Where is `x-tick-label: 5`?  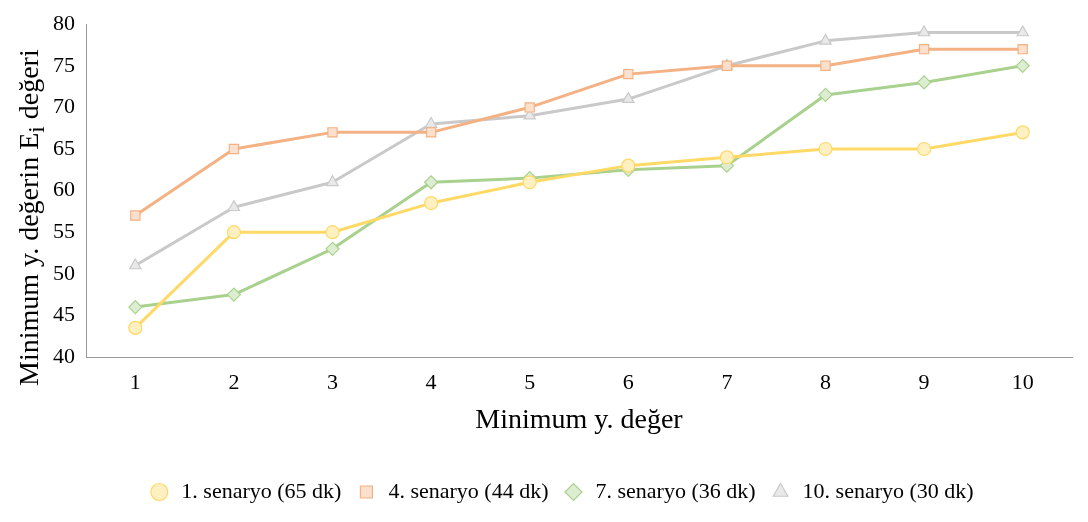
x-tick-label: 5 is located at coordinates (530, 381).